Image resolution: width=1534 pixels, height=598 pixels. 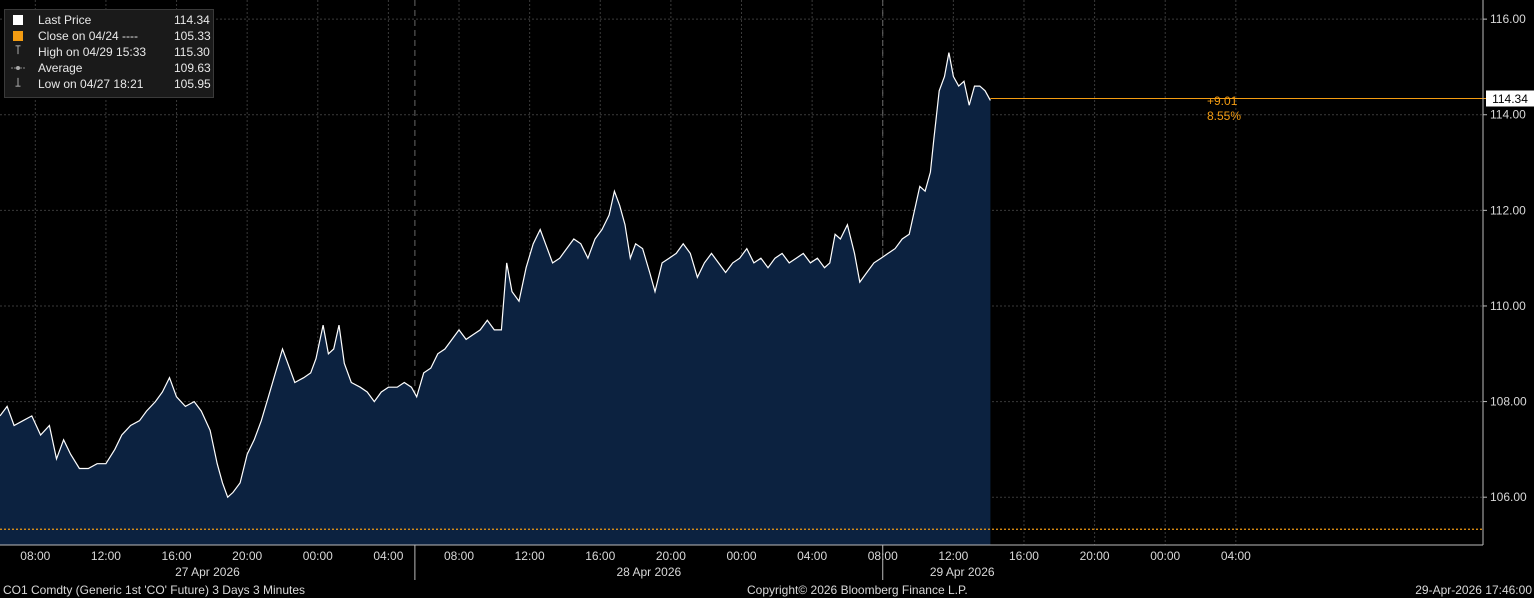 I want to click on y-tick-label: 116.00, so click(x=1508, y=19).